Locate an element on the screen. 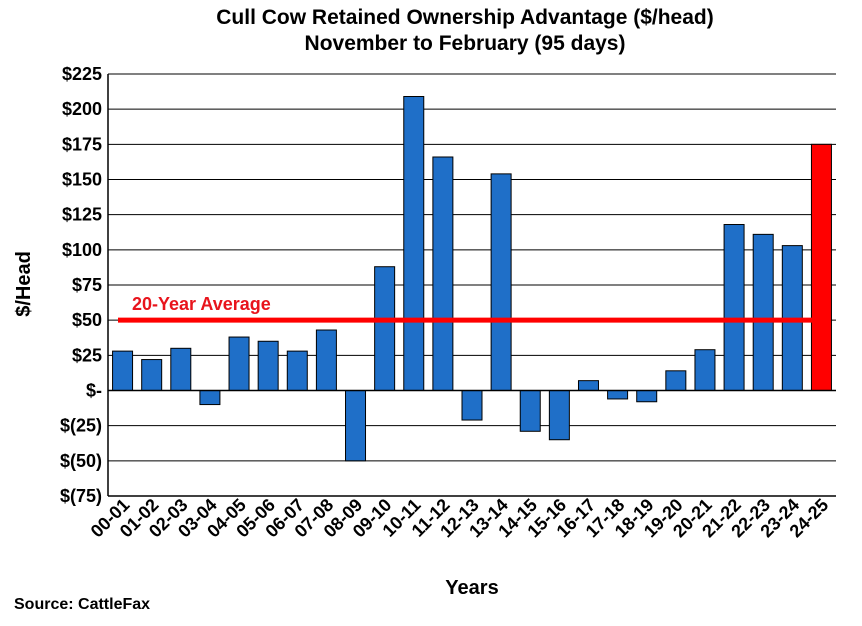 This screenshot has width=862, height=626. y-tick-label: $(25) is located at coordinates (81, 426).